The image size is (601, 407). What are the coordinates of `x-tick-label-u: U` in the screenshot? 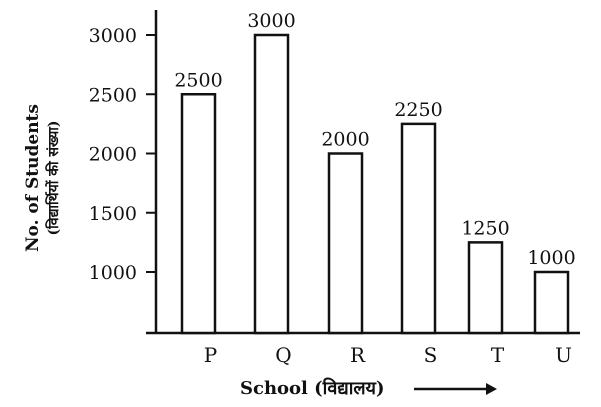 It's located at (563, 355).